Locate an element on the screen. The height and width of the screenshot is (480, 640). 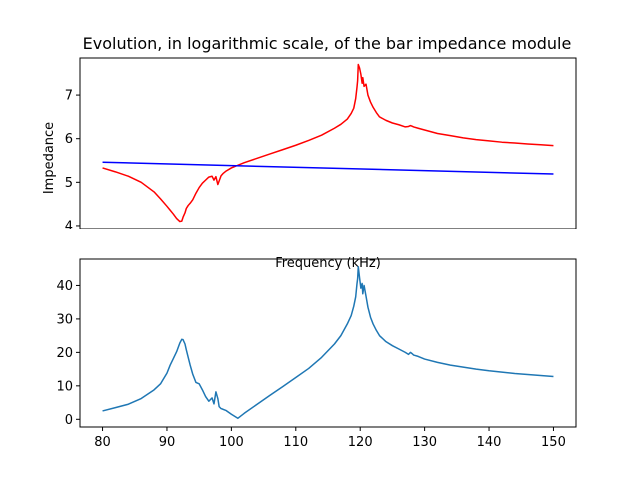
y-axis-label: Impedance is located at coordinates (49, 158).